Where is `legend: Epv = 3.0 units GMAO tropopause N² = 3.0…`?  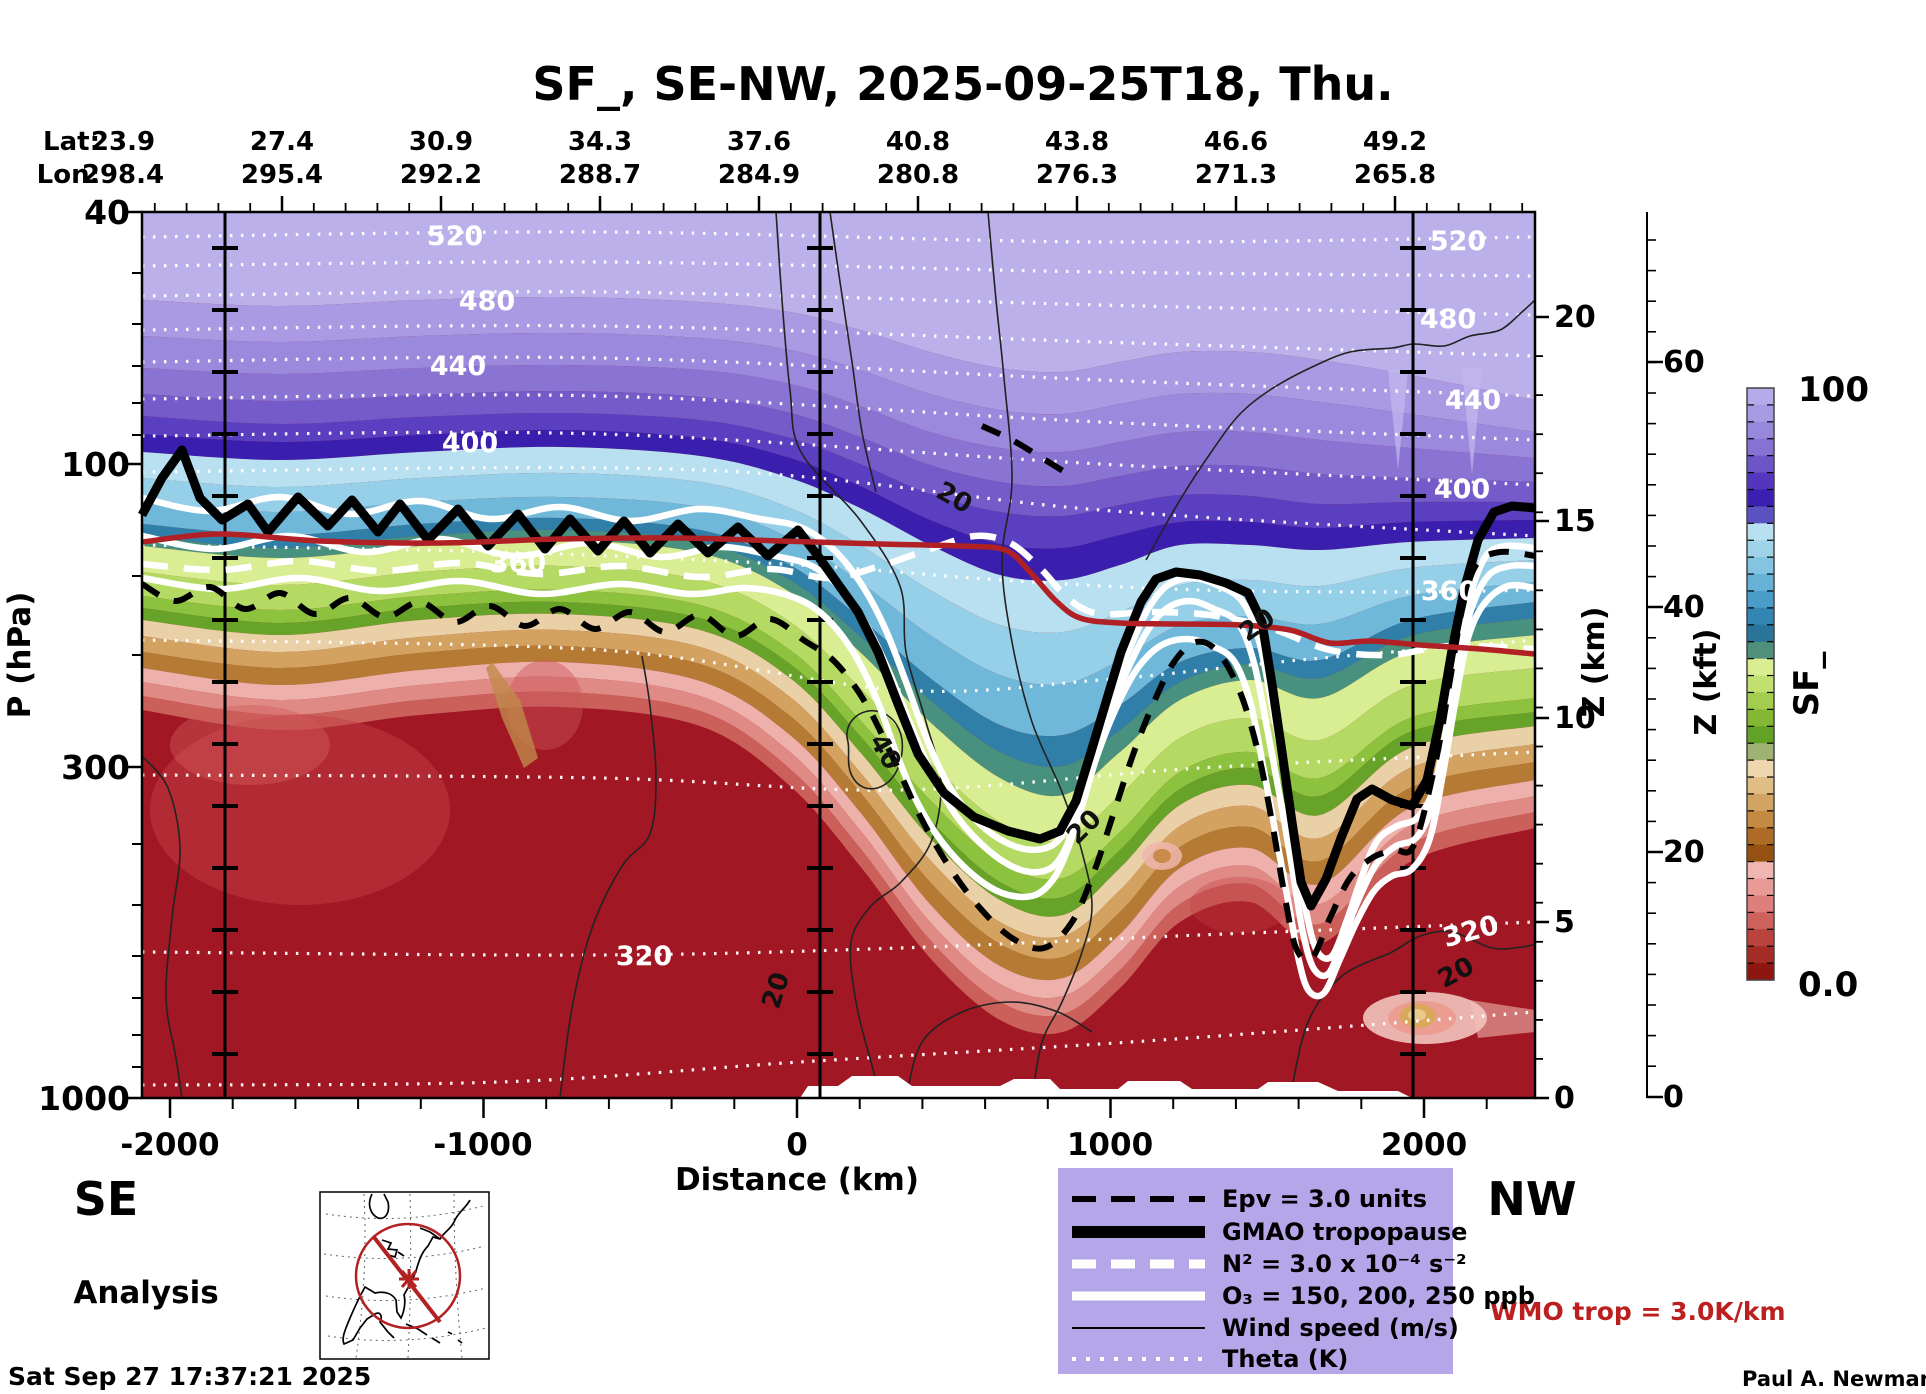
legend: Epv = 3.0 units GMAO tropopause N² = 3.0… is located at coordinates (1296, 1271).